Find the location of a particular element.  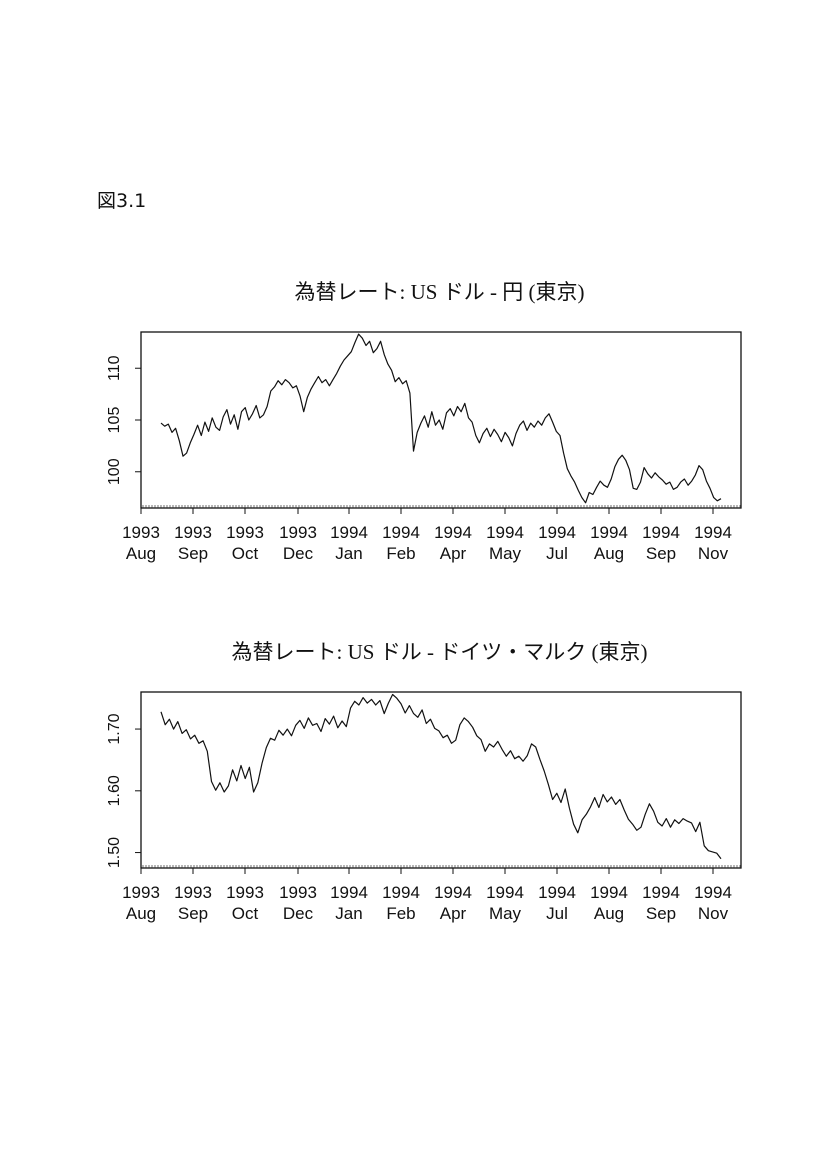

series-line-usd-jpy is located at coordinates (441, 418).